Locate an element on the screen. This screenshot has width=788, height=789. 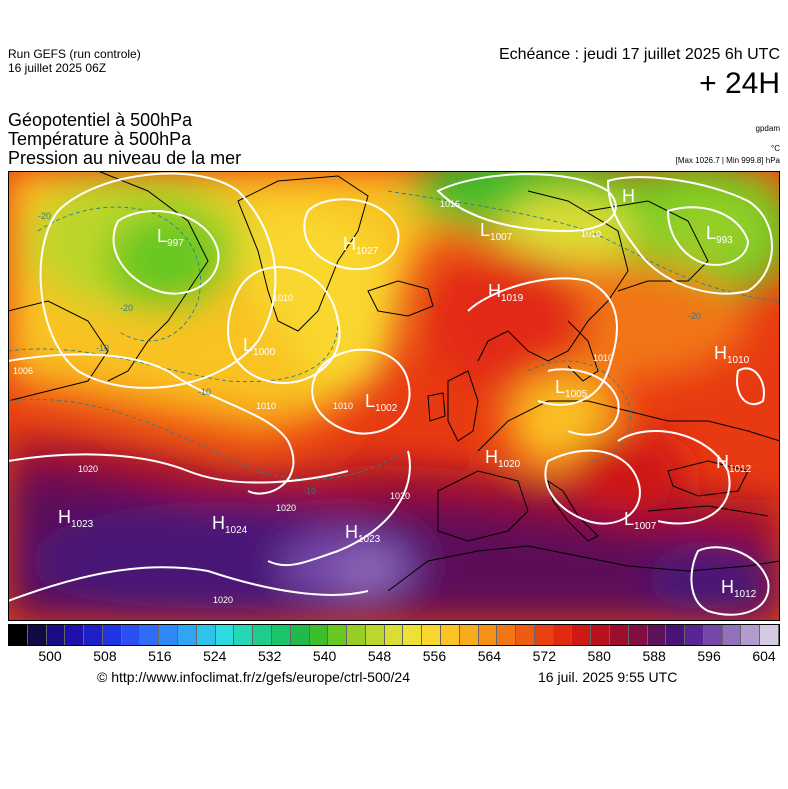
pressure-value: 1012 is located at coordinates (740, 469).